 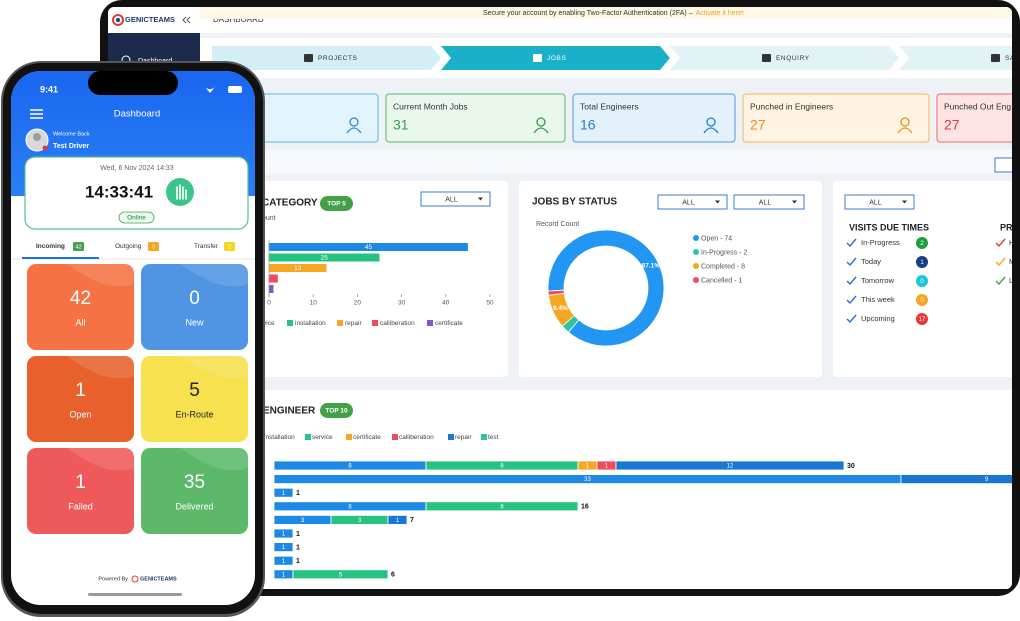 I want to click on welcome: Welcome Back, so click(x=71, y=134).